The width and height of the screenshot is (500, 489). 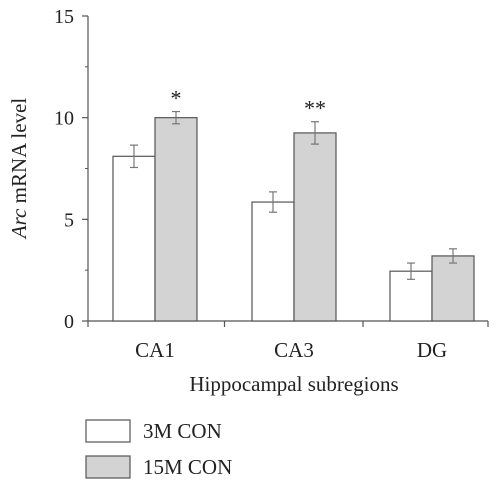 I want to click on legend: 3M CON 15M CON, so click(x=158, y=449).